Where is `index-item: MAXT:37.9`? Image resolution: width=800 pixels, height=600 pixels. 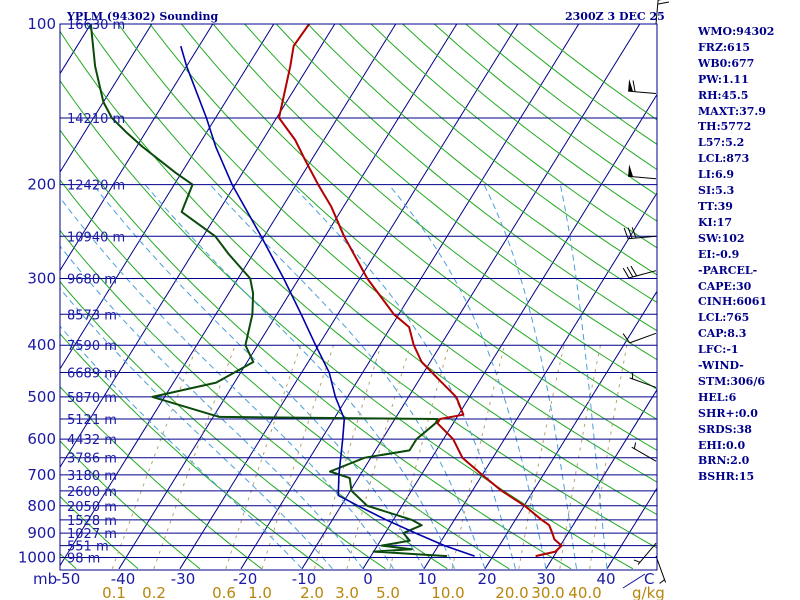 index-item: MAXT:37.9 is located at coordinates (732, 111).